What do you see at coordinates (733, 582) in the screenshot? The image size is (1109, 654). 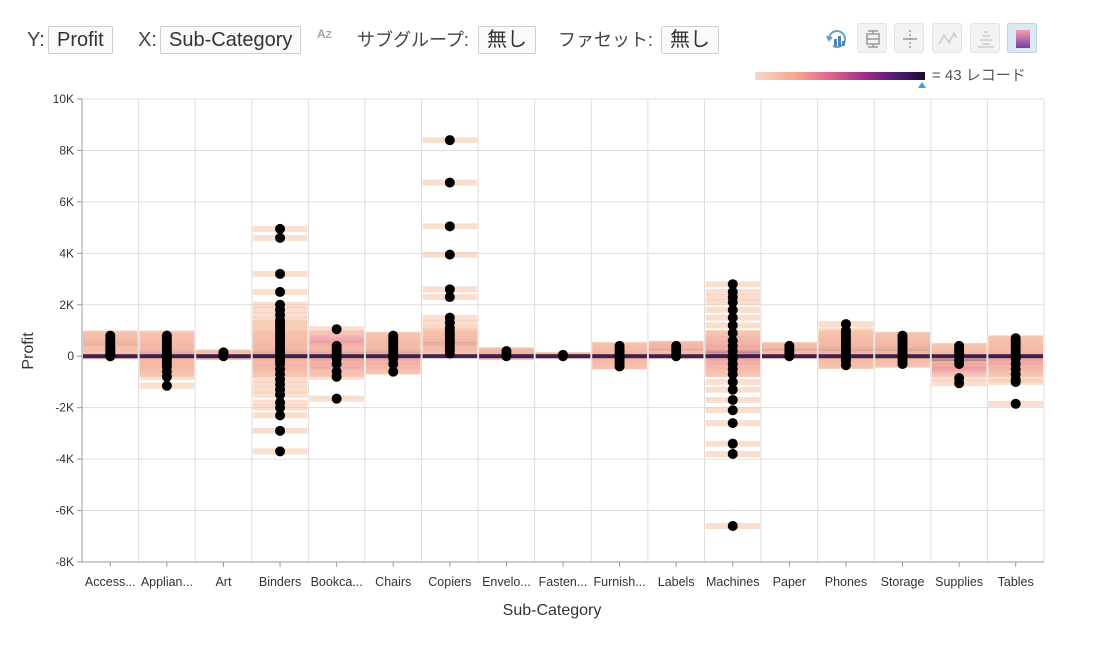 I see `x-tick-label: Machines` at bounding box center [733, 582].